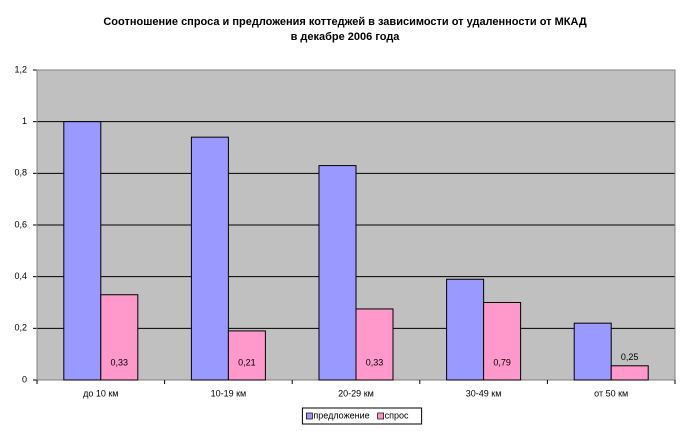  Describe the element at coordinates (20, 224) in the screenshot. I see `y-tick-label: 0,6` at that location.